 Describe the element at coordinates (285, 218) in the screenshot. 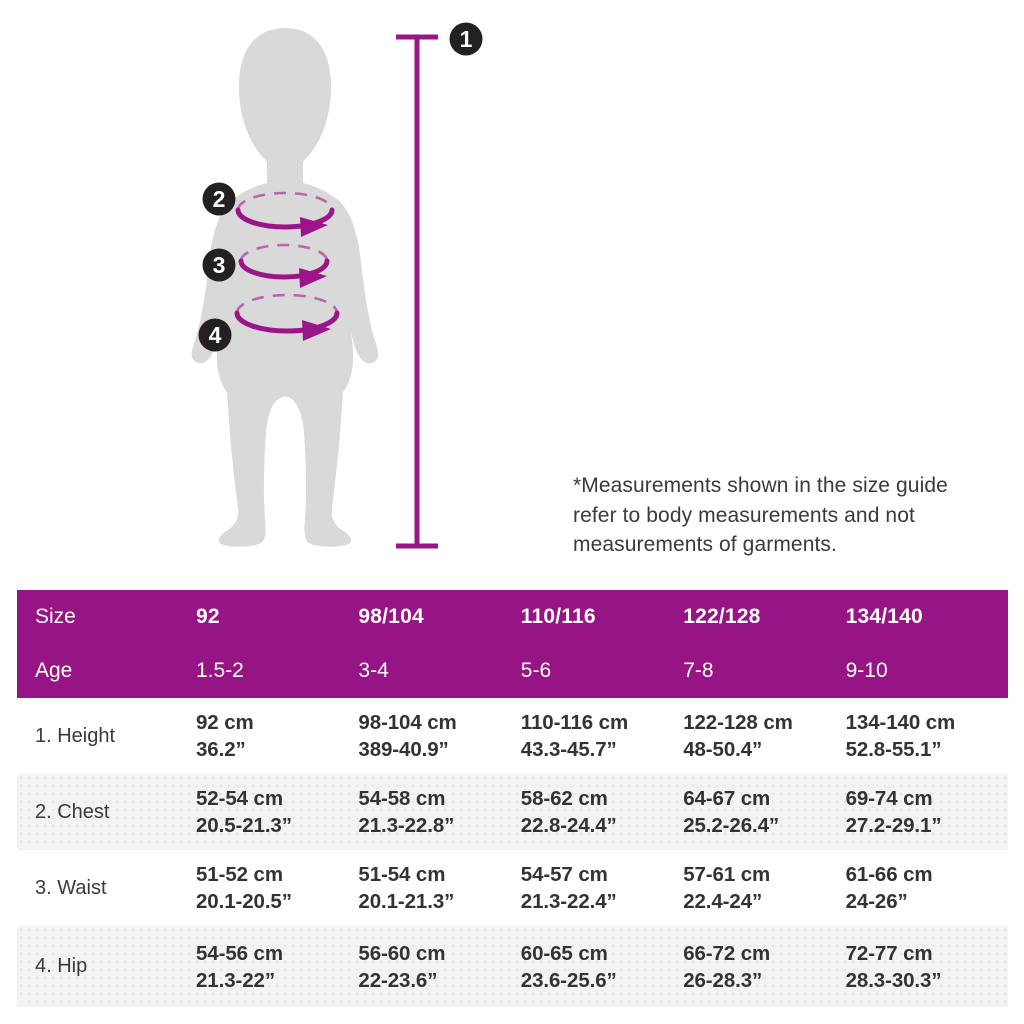

I see `chest-solid-arc` at that location.